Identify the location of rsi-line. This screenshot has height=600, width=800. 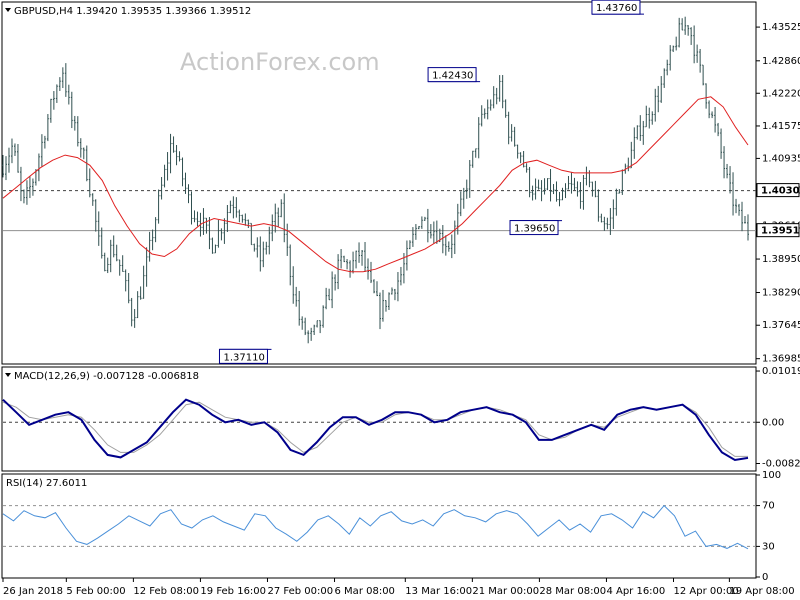
(375, 527).